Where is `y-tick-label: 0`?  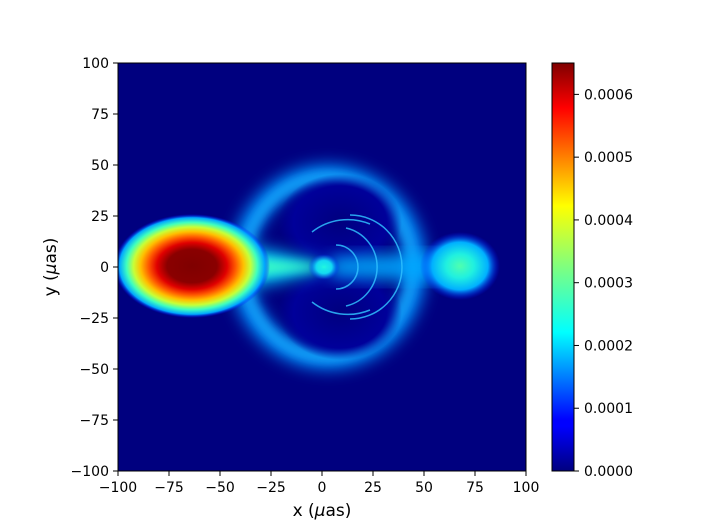
y-tick-label: 0 is located at coordinates (104, 268).